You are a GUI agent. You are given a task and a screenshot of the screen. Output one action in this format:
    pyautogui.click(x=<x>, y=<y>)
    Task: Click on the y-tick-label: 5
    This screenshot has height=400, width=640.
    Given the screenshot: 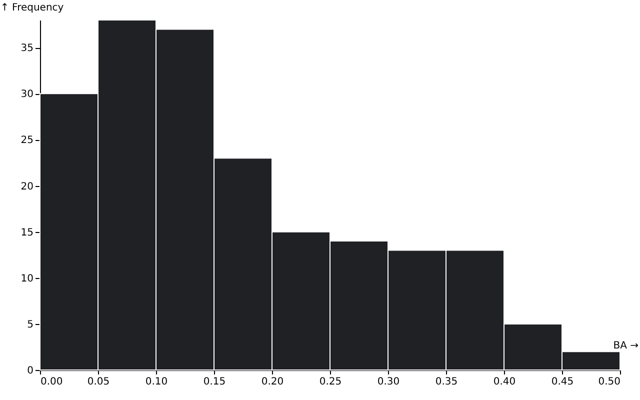 What is the action you would take?
    pyautogui.click(x=30, y=324)
    